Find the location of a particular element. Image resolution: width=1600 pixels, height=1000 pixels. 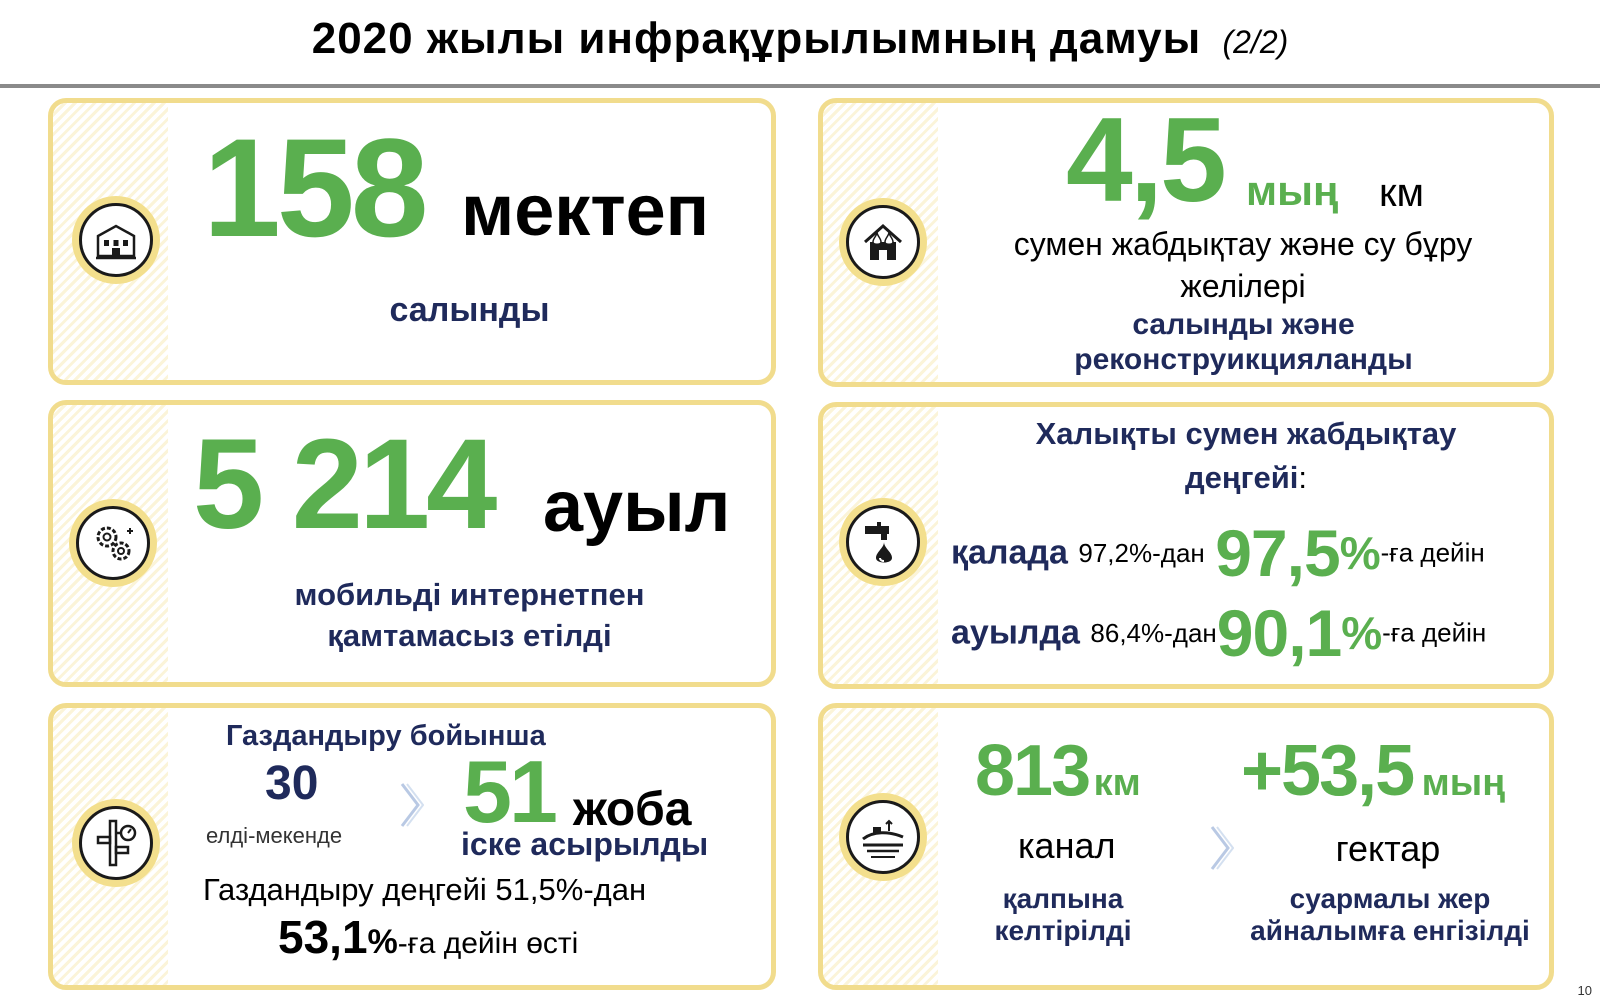

schools-card: 158 мектеп салынды is located at coordinates (412, 241).